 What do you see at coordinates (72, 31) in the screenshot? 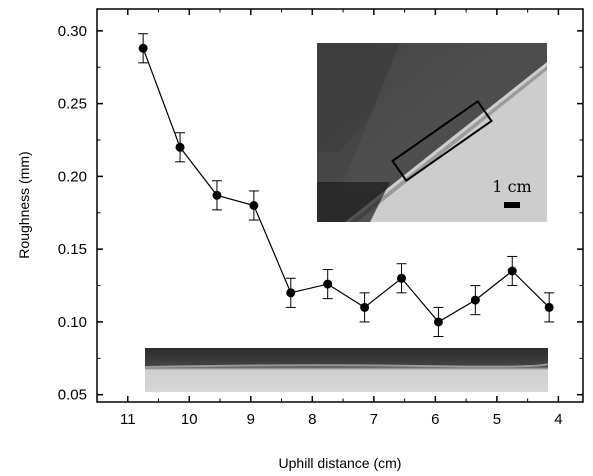
I see `y-tick-label: 0.30` at bounding box center [72, 31].